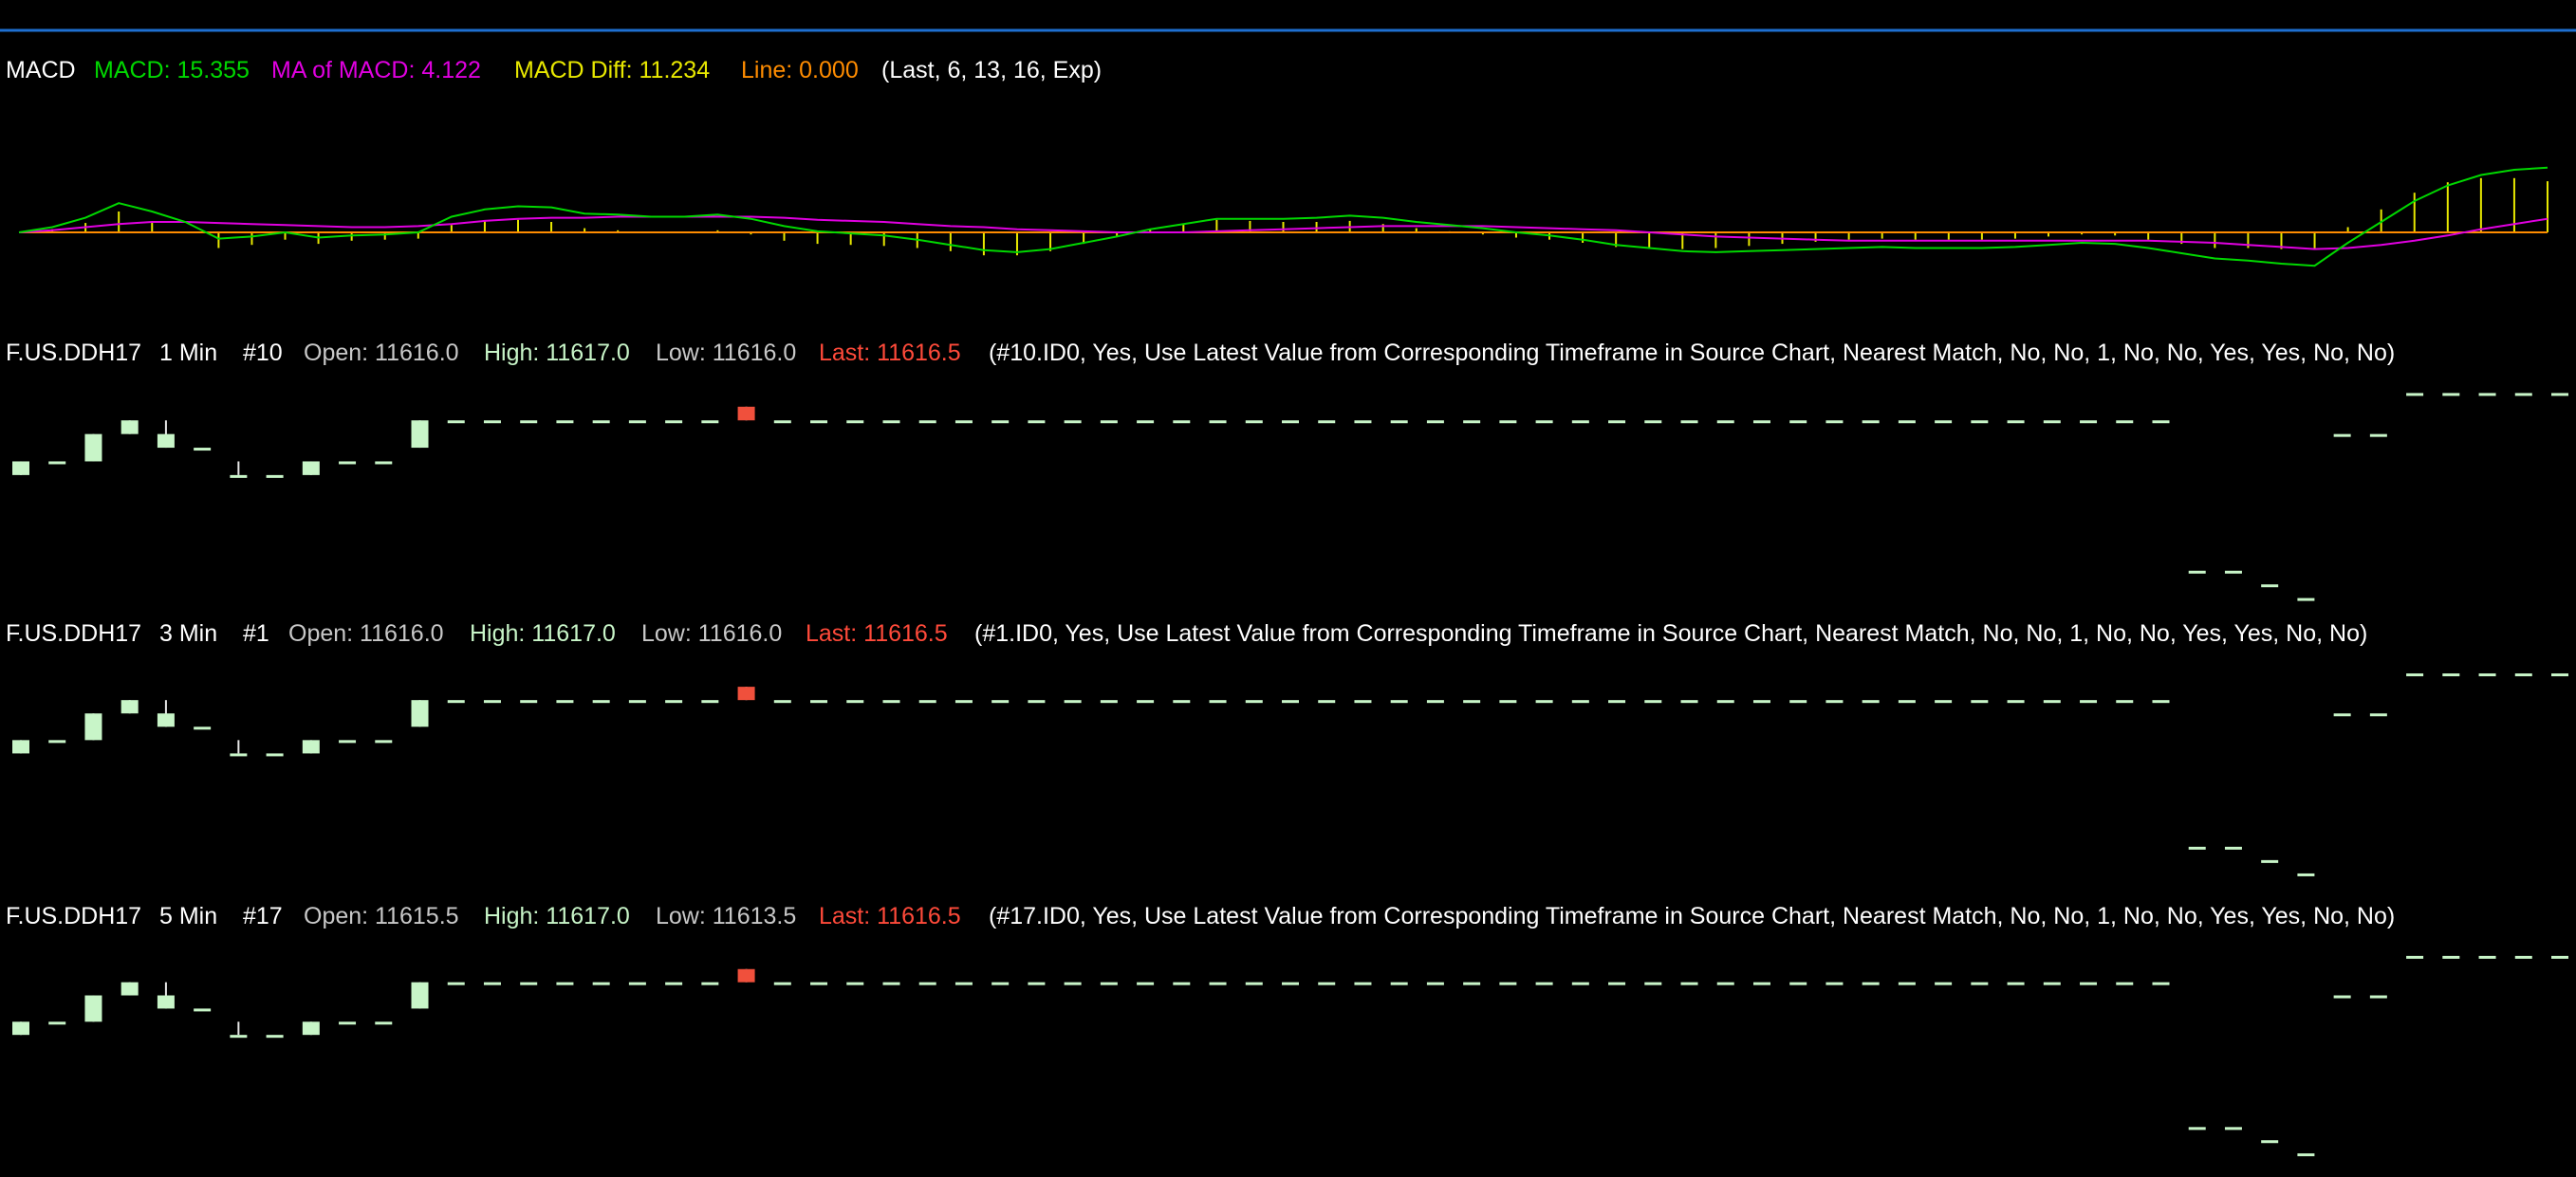 The width and height of the screenshot is (2576, 1177). I want to click on panel-1-id: #10, so click(263, 353).